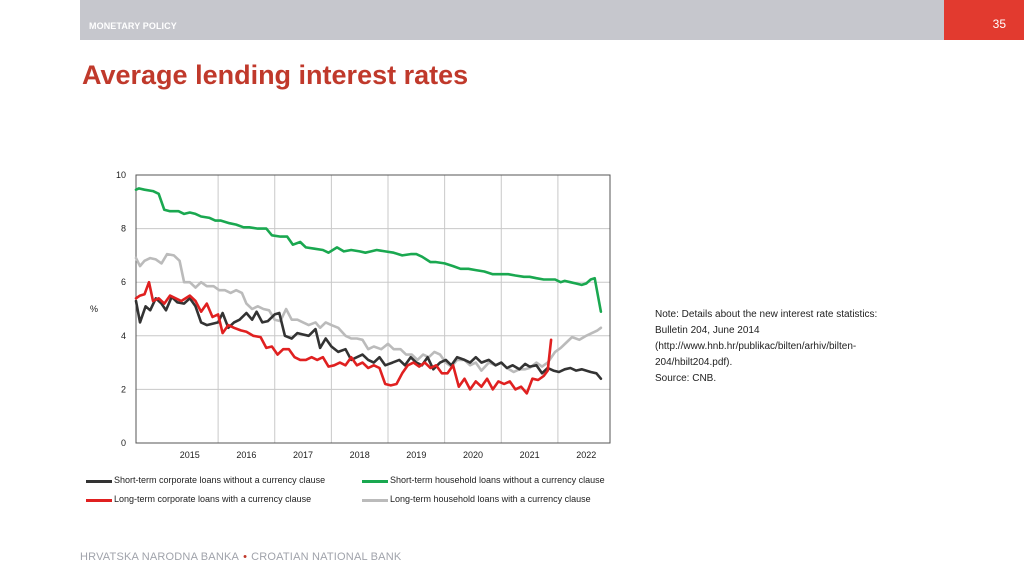  What do you see at coordinates (123, 229) in the screenshot?
I see `y-tick-label: 8` at bounding box center [123, 229].